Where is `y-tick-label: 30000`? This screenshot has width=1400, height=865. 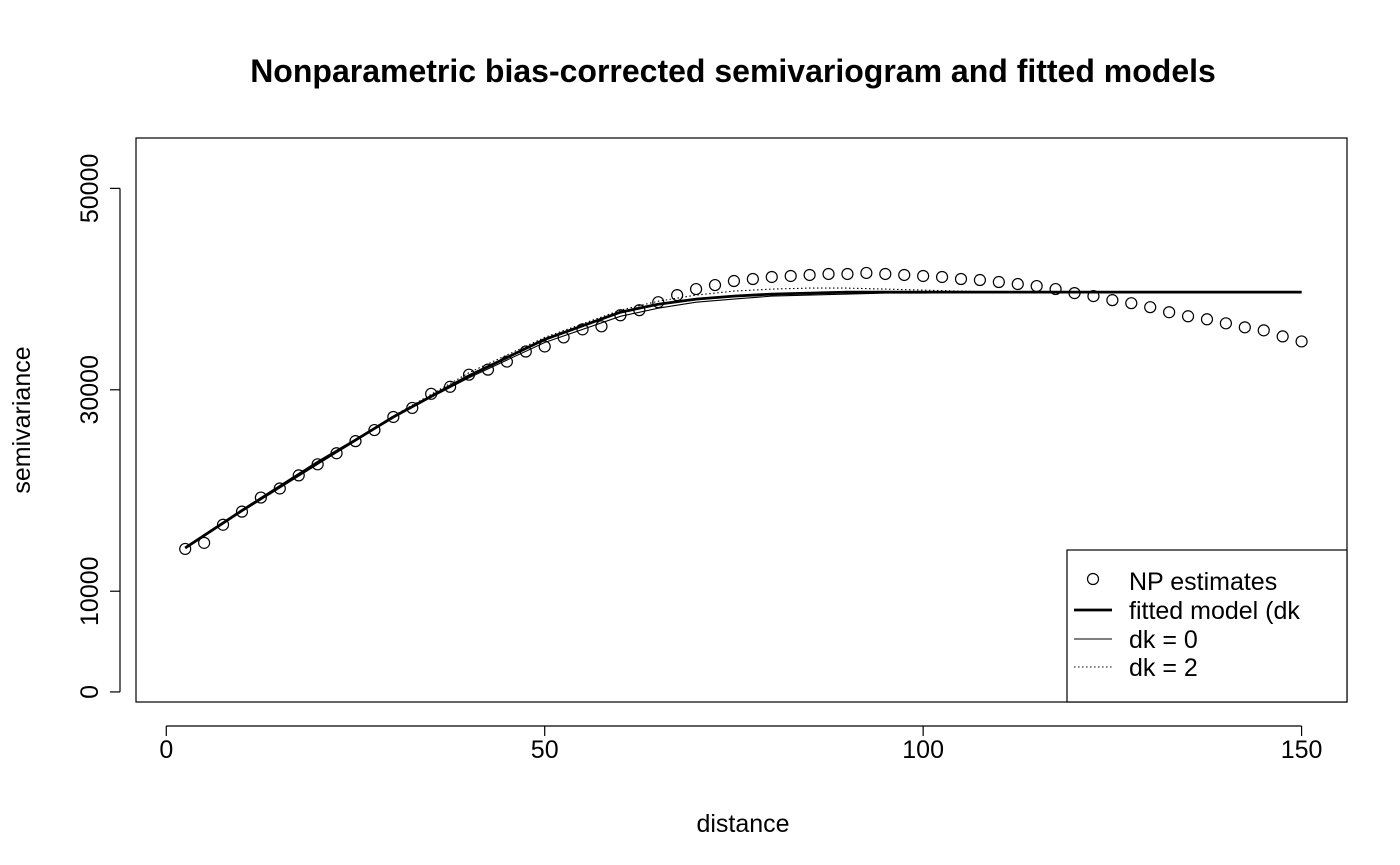
y-tick-label: 30000 is located at coordinates (90, 390).